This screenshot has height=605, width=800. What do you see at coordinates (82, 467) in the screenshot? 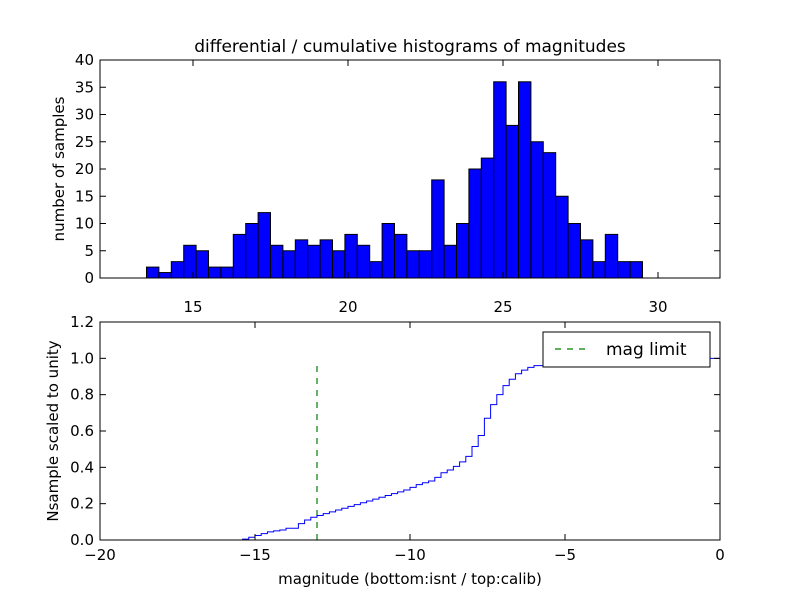
I see `bottom-ytick-label-2: 0.4` at bounding box center [82, 467].